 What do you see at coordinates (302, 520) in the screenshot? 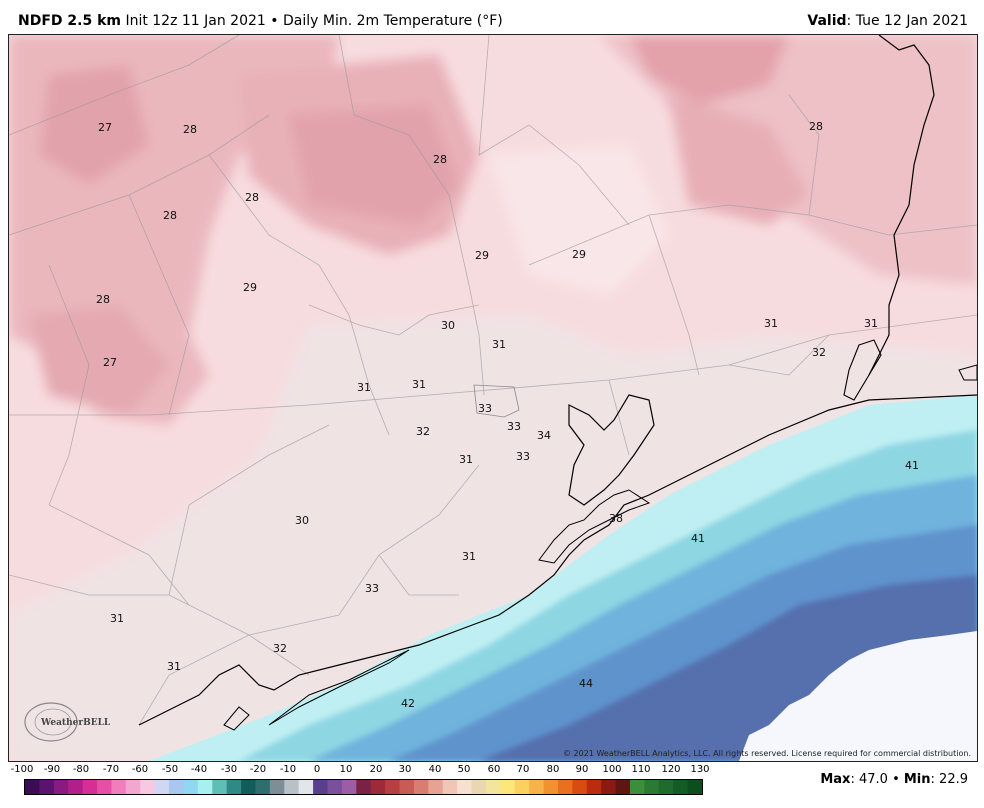
I see `temperature-label: 30` at bounding box center [302, 520].